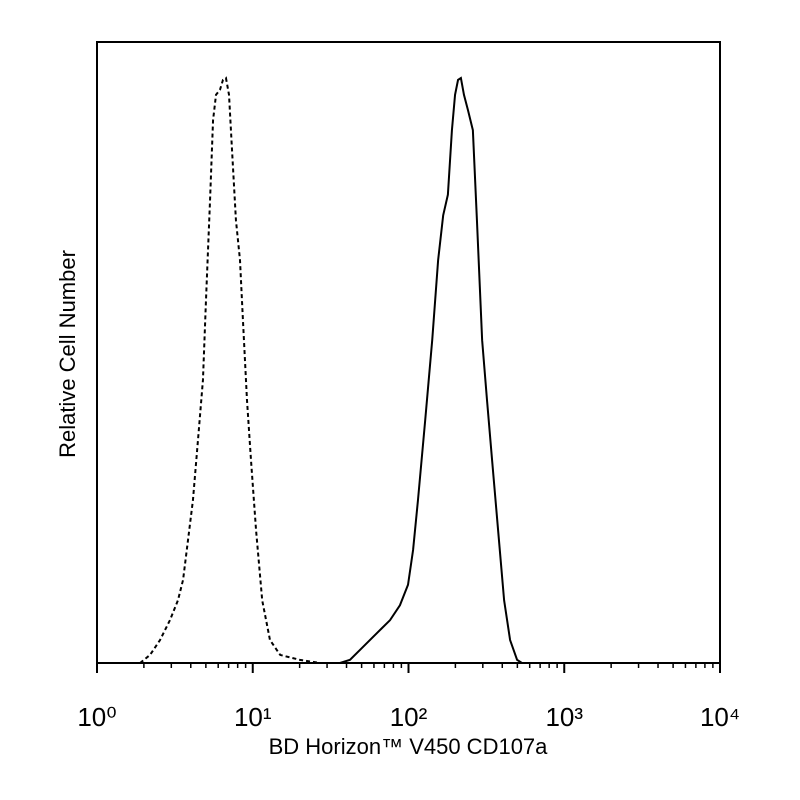 The image size is (800, 800). I want to click on x-tick-label: 10², so click(409, 717).